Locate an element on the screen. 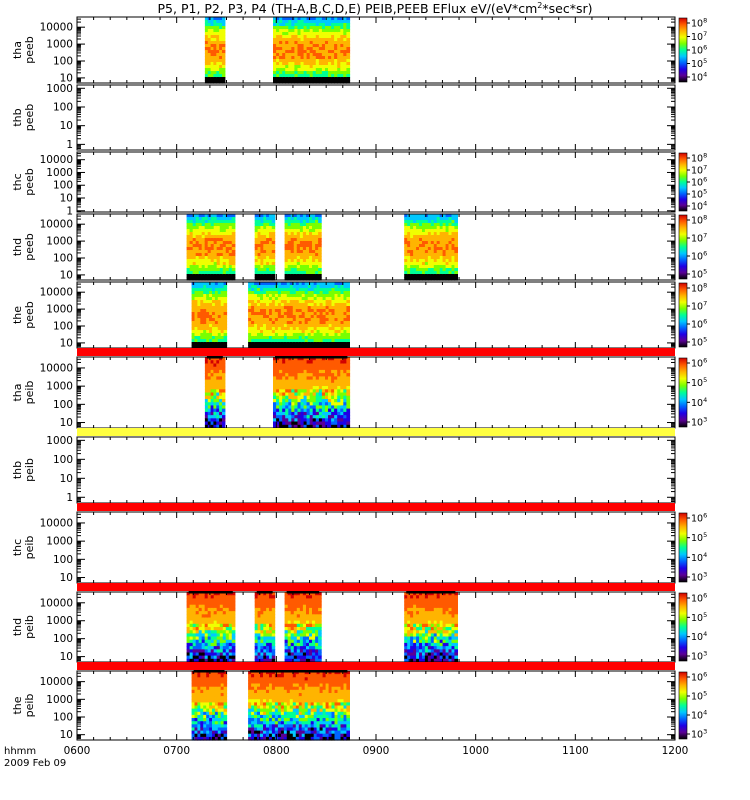 The width and height of the screenshot is (750, 800). colorbar: 10⁶ 10⁵ 10⁴ 10³ is located at coordinates (692, 706).